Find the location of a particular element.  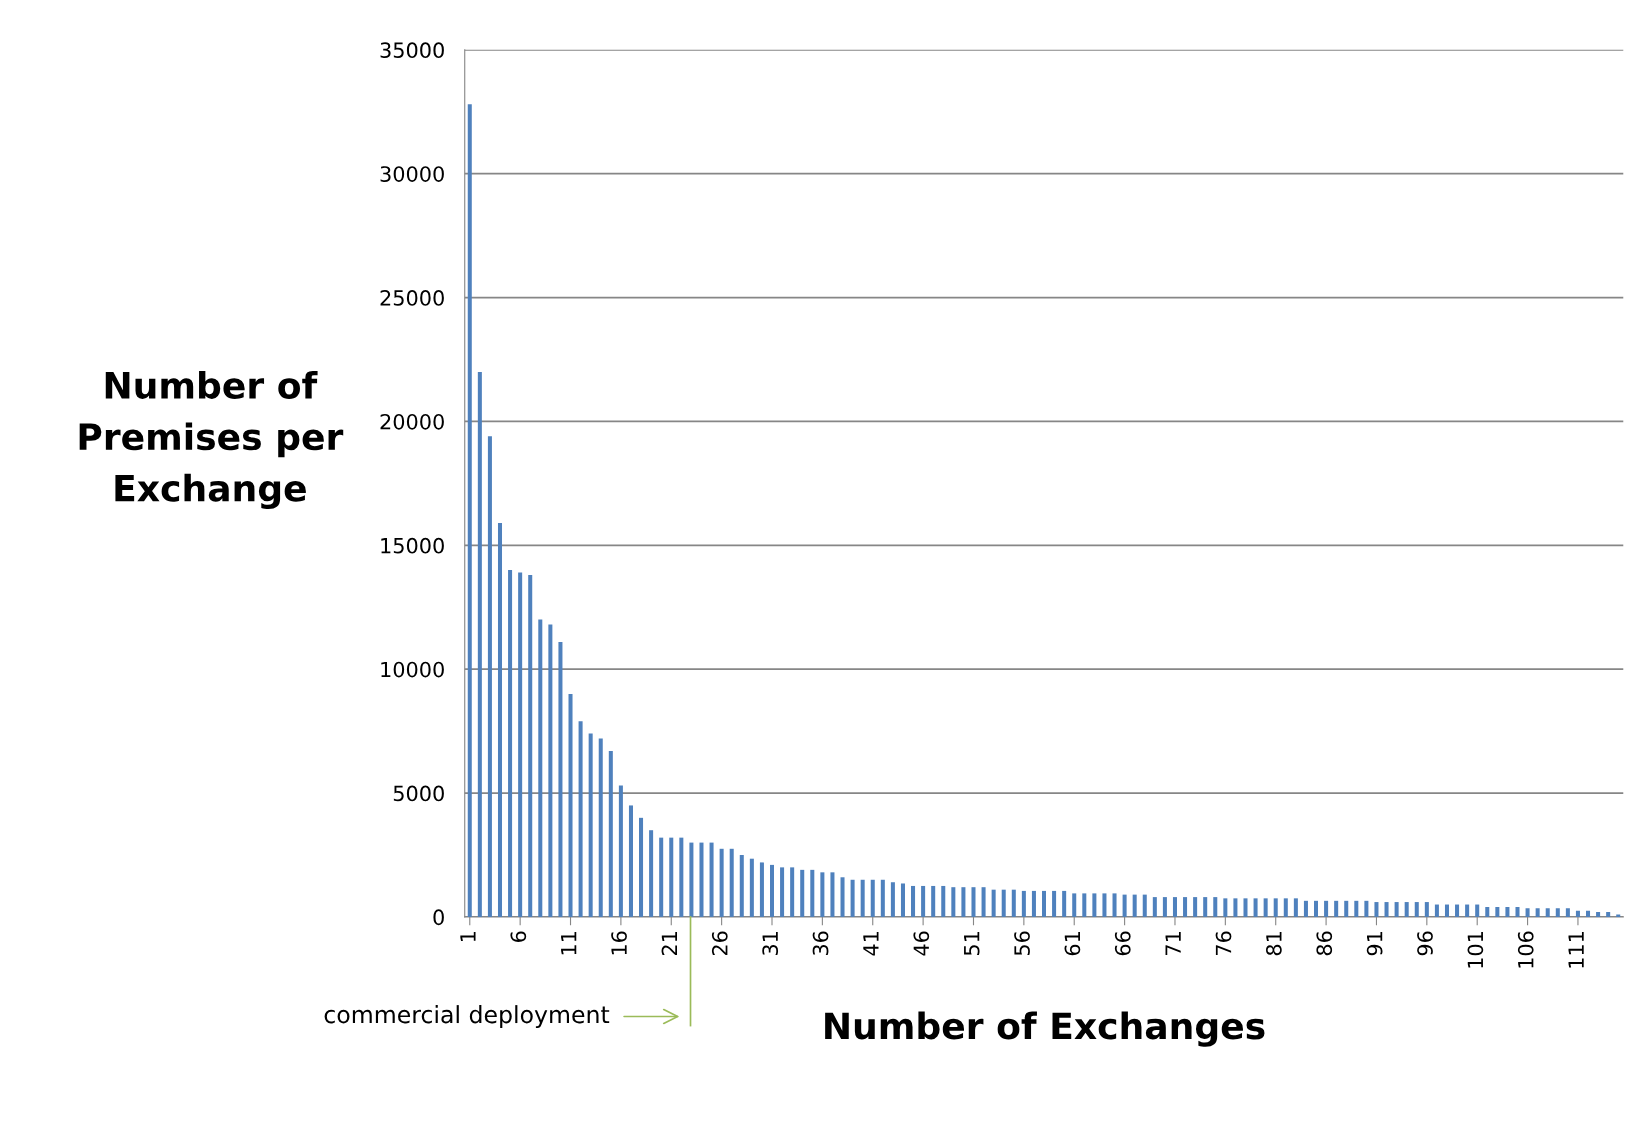

x-tick-label: 86 is located at coordinates (1324, 943).